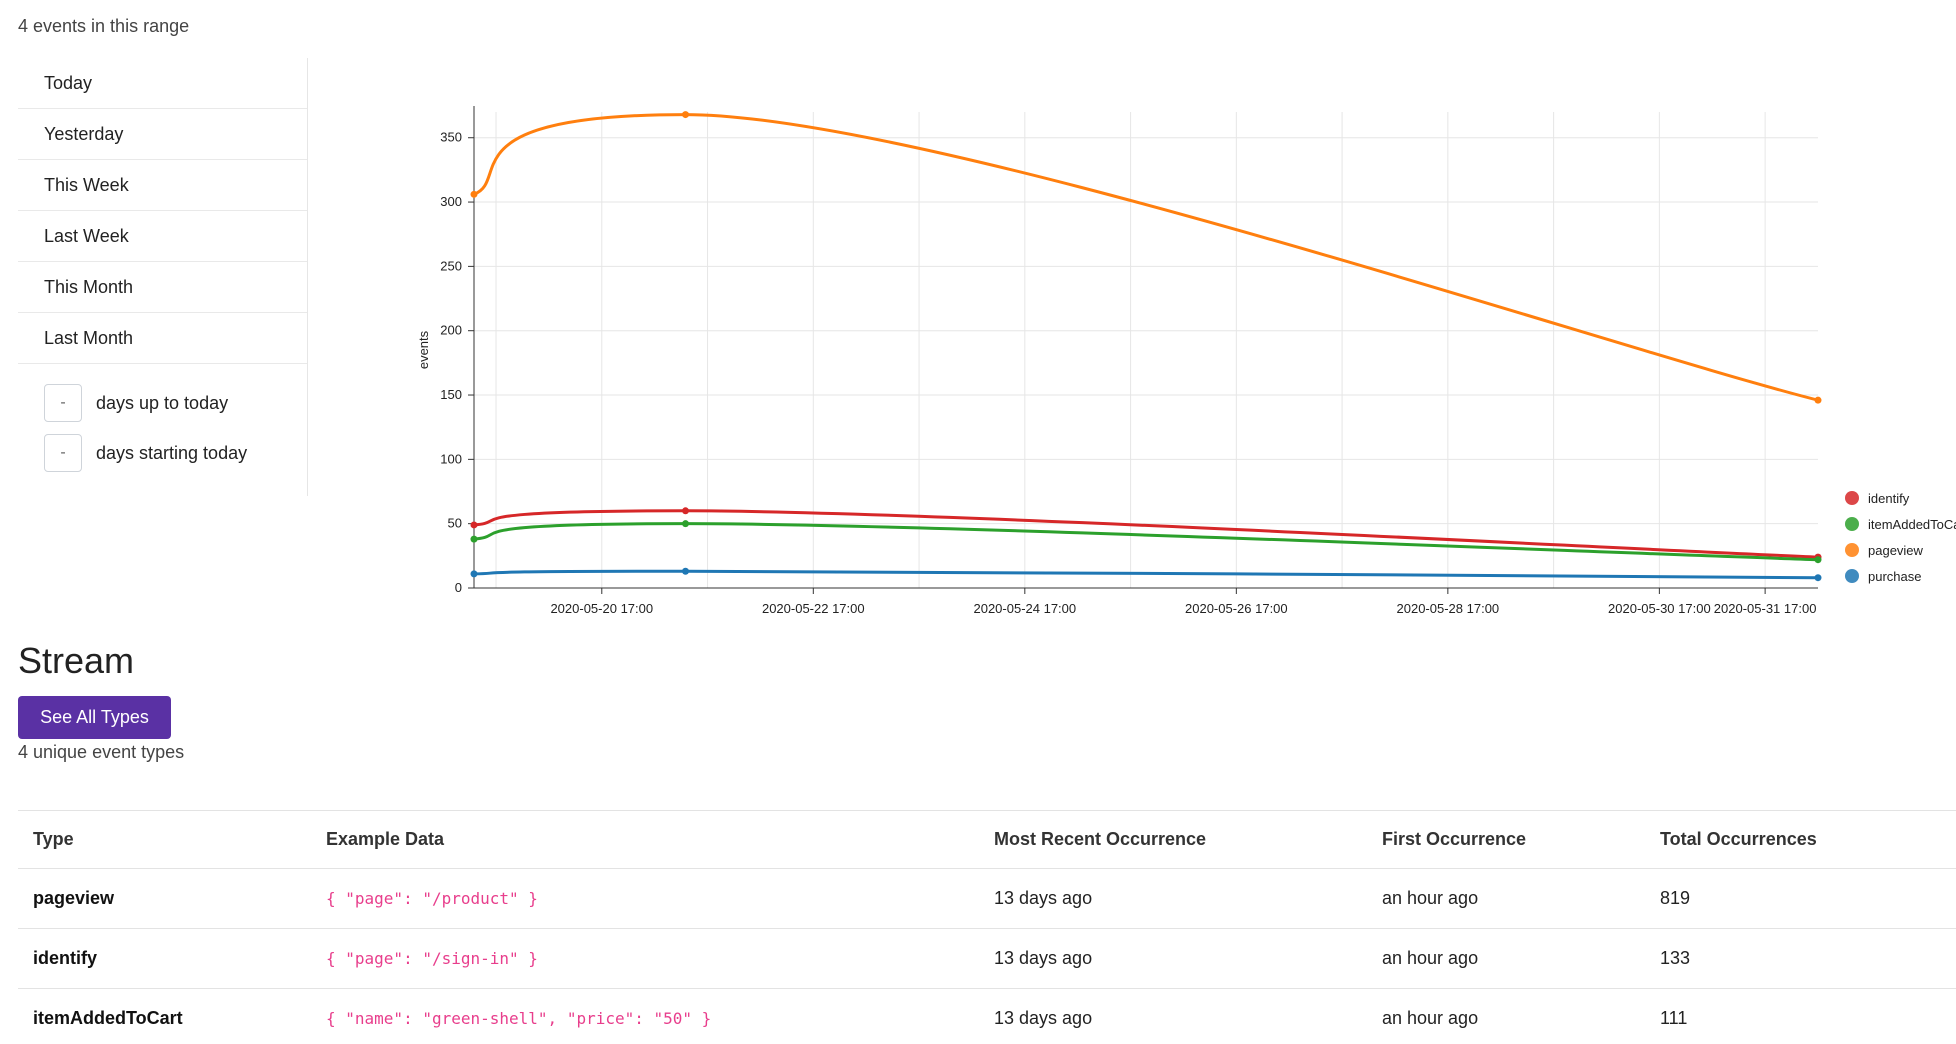  What do you see at coordinates (1236, 608) in the screenshot?
I see `x-tick-label: 2020-05-26 17:00` at bounding box center [1236, 608].